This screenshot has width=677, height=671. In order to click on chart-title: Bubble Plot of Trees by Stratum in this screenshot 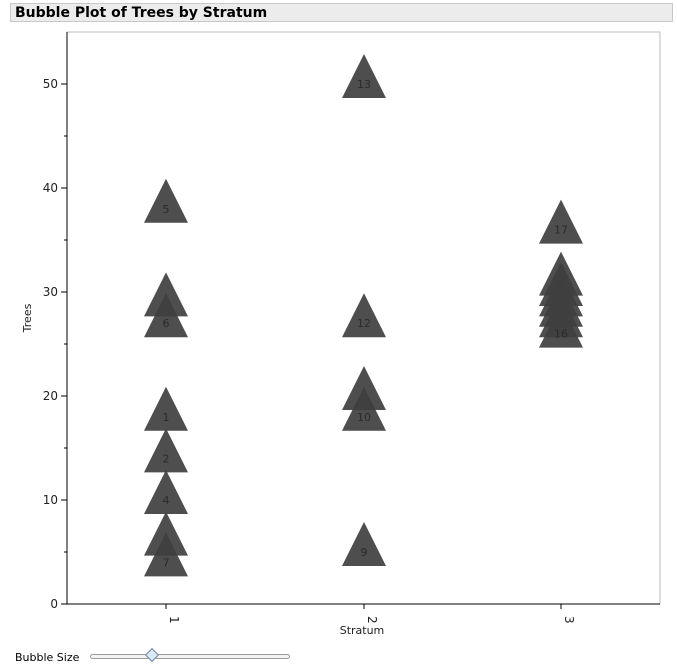, I will do `click(141, 13)`.